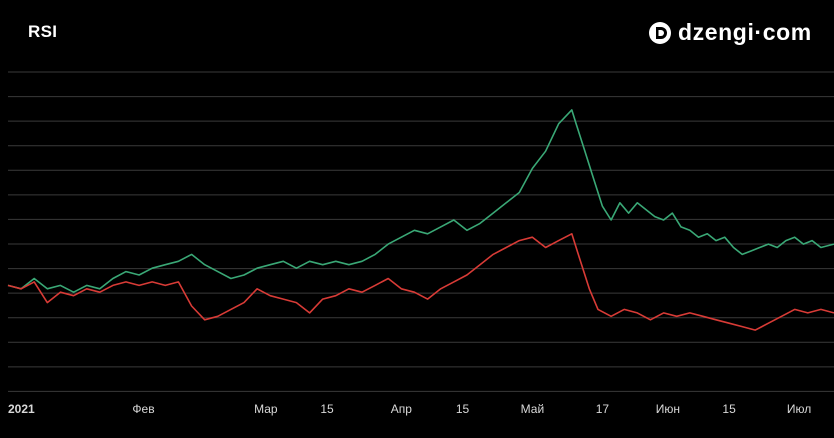 This screenshot has height=438, width=834. What do you see at coordinates (799, 409) in the screenshot?
I see `x-tick-label: Июл` at bounding box center [799, 409].